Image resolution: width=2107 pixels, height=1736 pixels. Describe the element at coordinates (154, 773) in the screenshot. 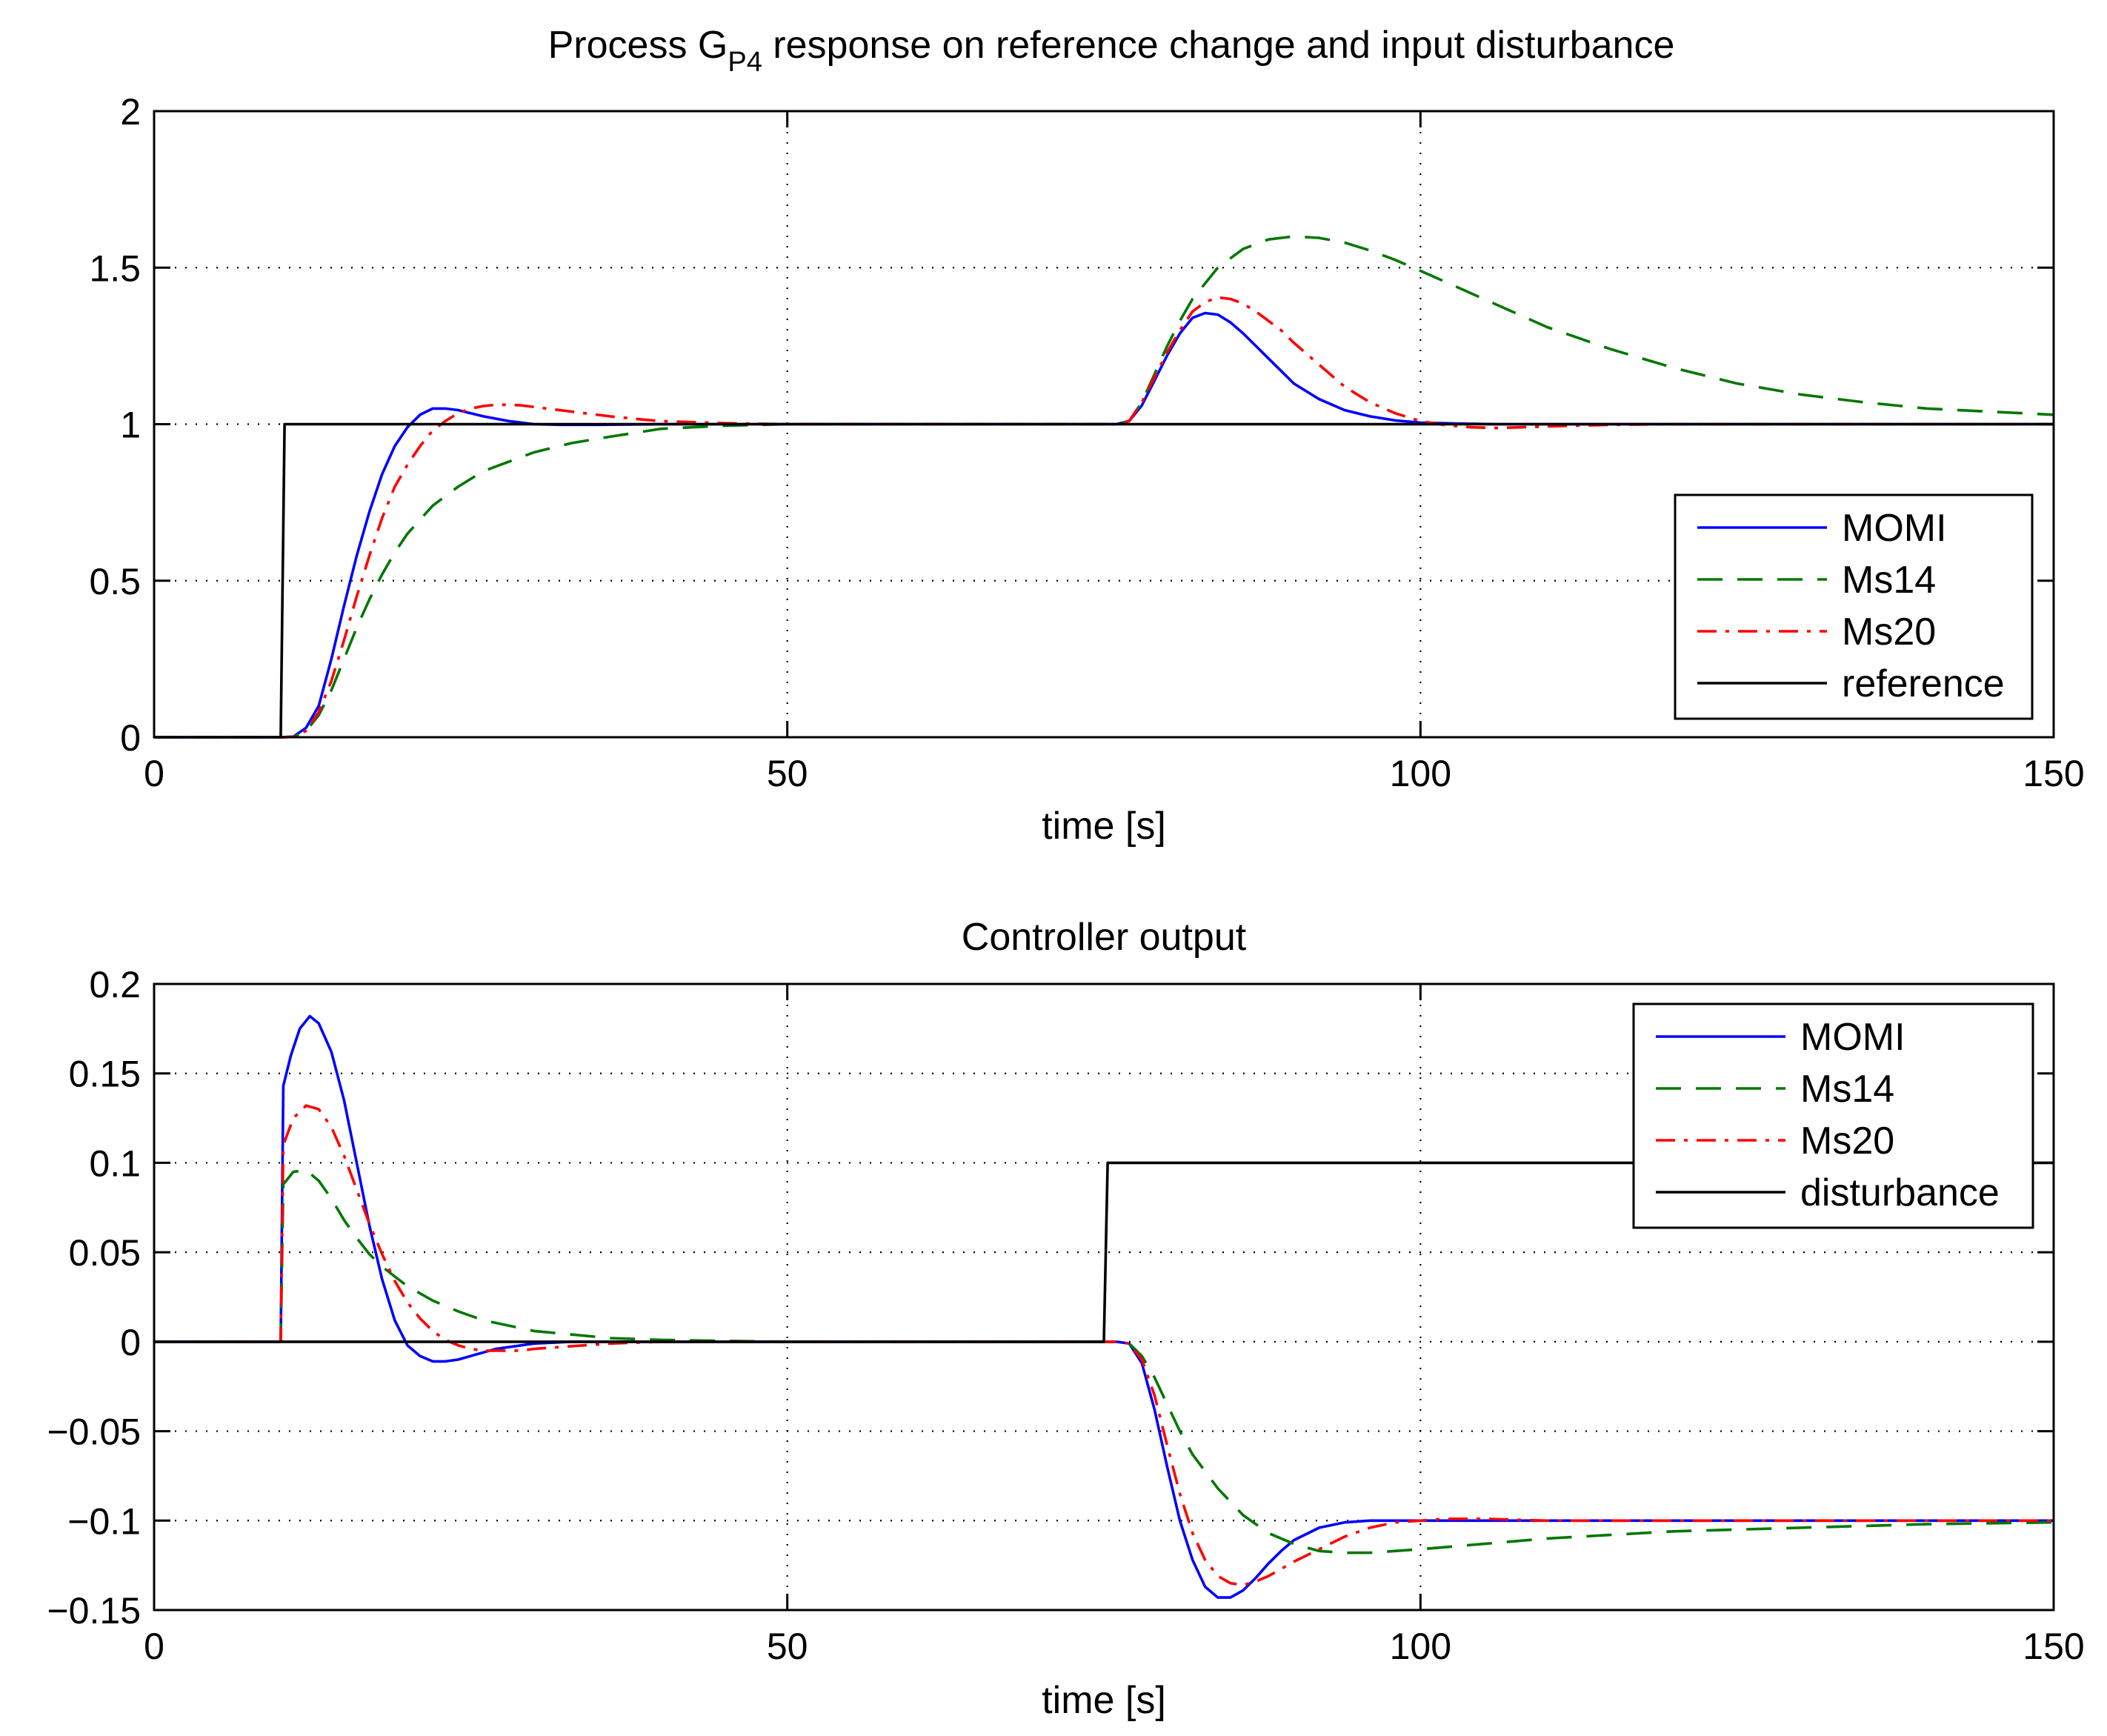

I see `response-xtick-label: 0` at that location.